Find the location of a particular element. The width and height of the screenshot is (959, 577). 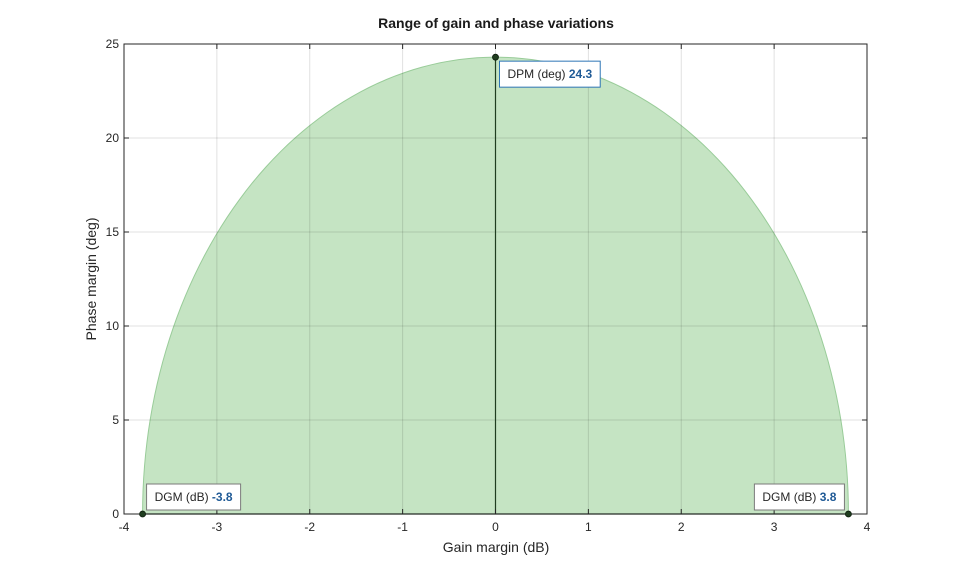

datatip-value: 24.3 is located at coordinates (581, 74).